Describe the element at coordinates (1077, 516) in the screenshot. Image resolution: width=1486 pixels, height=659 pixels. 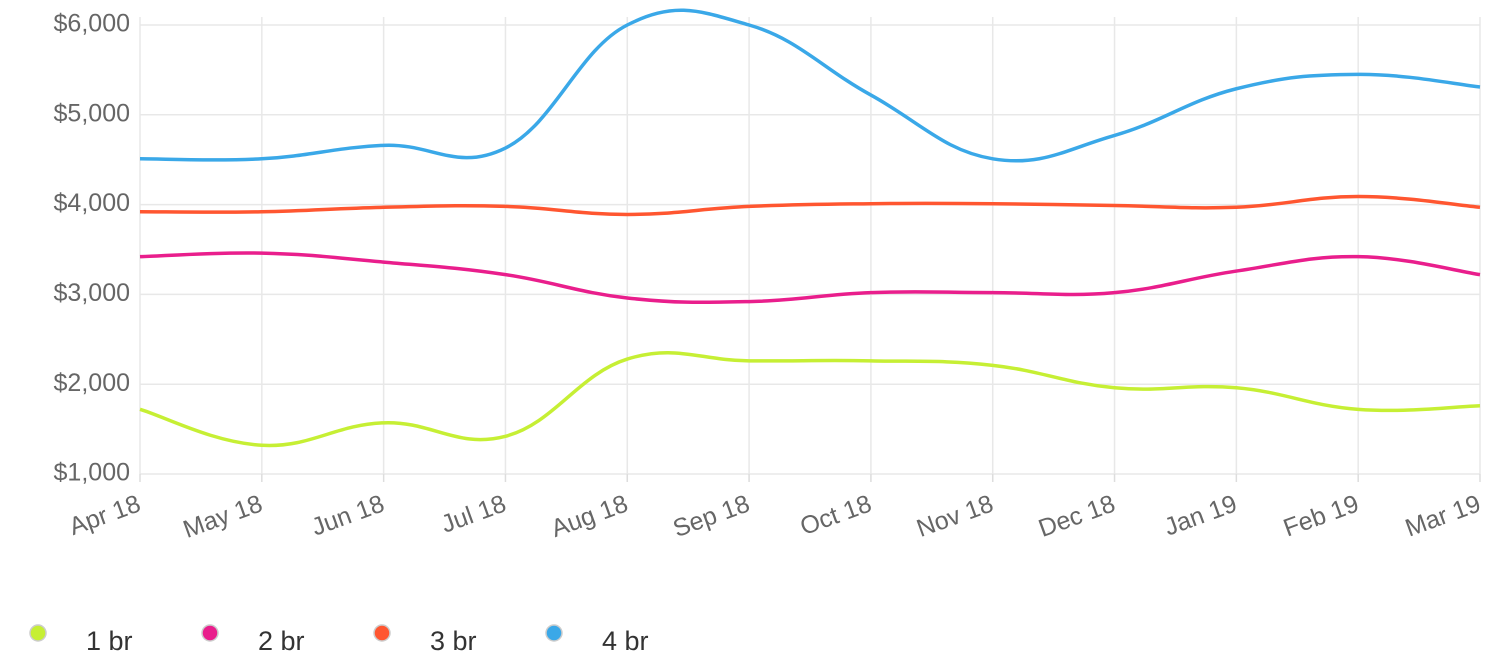
I see `x-tick-label: Dec 18` at that location.